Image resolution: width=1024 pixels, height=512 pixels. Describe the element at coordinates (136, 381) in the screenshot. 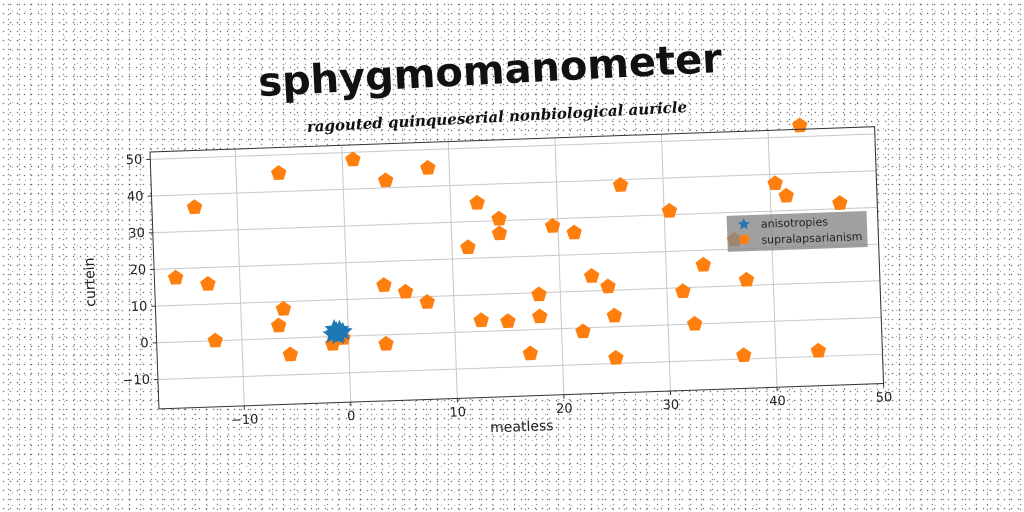

I see `y-tick-label: −10` at that location.